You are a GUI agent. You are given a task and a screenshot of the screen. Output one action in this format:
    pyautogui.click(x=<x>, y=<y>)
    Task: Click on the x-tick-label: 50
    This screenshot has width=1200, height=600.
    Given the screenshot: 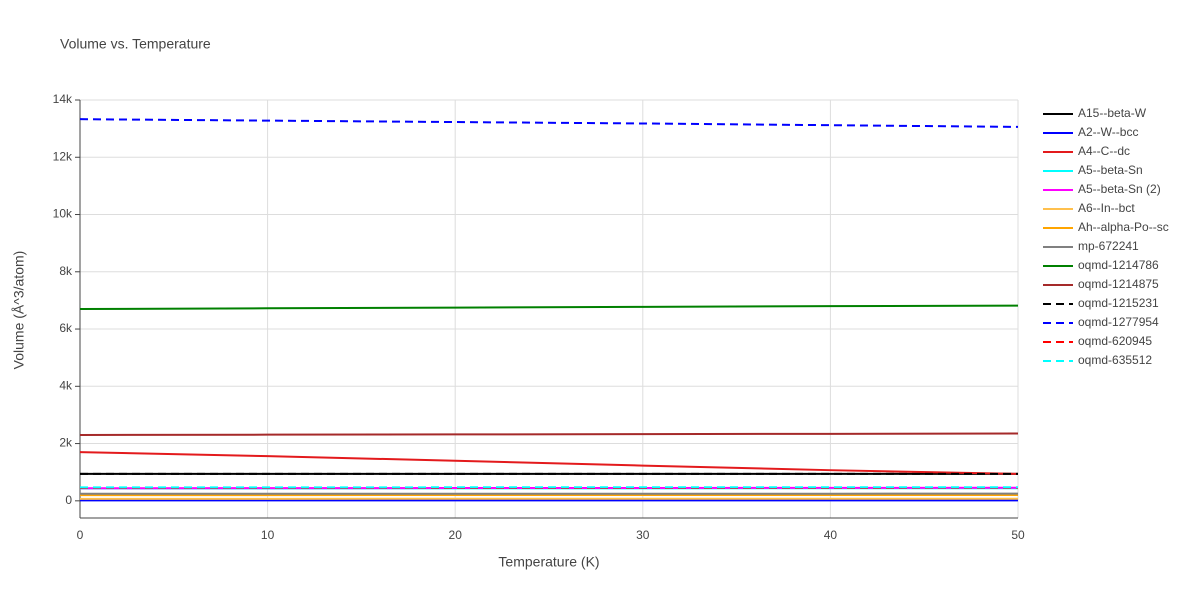 What is the action you would take?
    pyautogui.click(x=1018, y=535)
    